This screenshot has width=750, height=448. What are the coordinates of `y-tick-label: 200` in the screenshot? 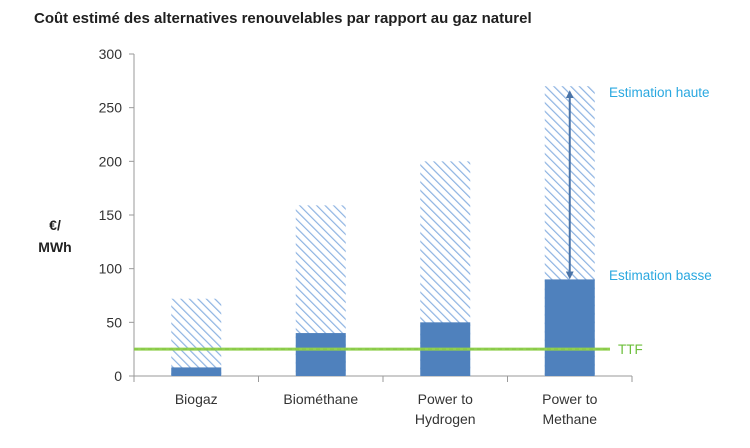 It's located at (111, 161).